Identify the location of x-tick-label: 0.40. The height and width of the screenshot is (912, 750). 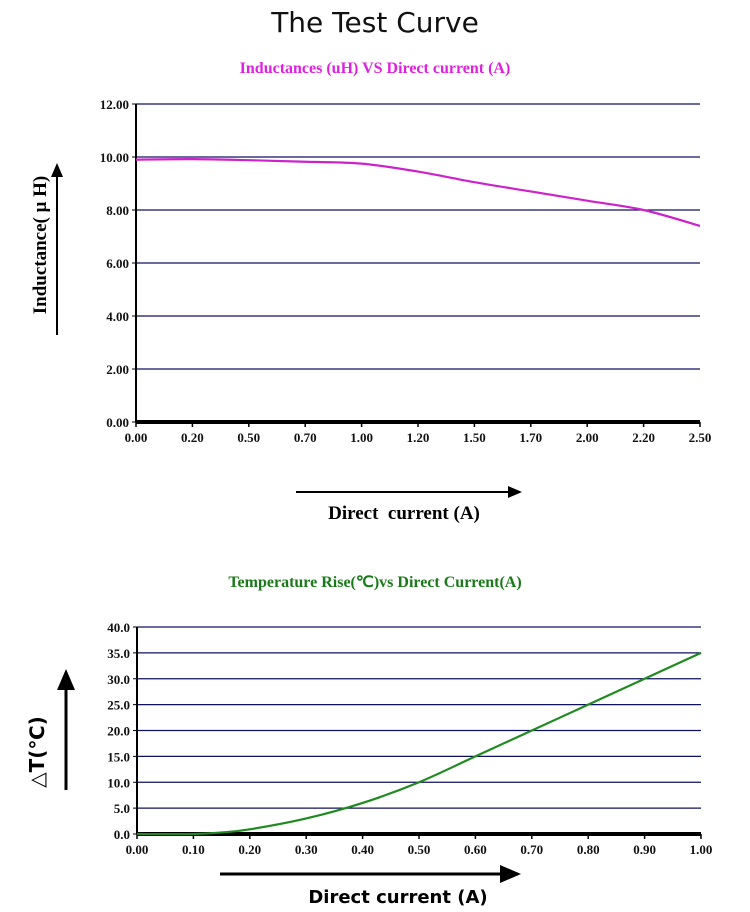
(362, 849).